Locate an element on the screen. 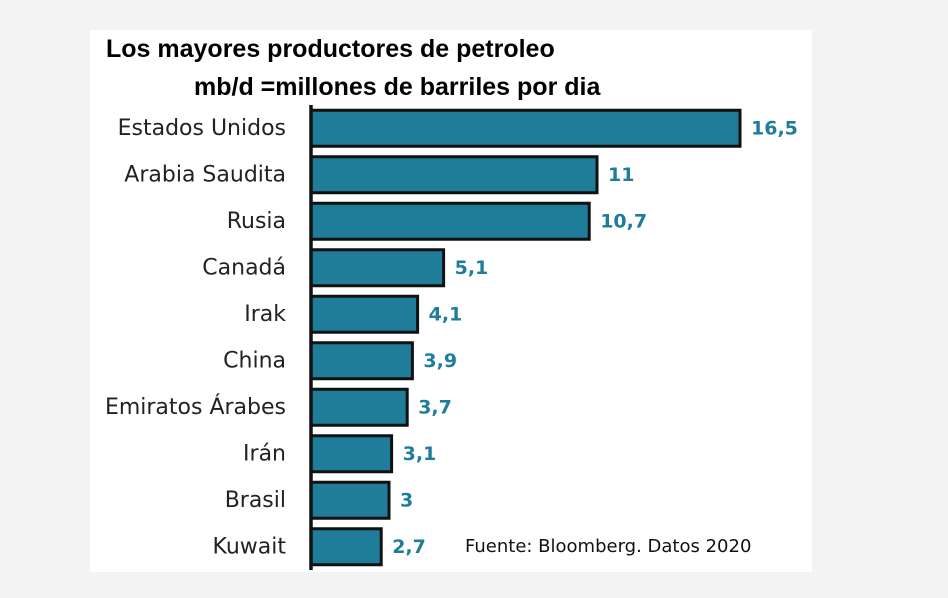 This screenshot has height=598, width=948. value-label: 3,7 is located at coordinates (435, 407).